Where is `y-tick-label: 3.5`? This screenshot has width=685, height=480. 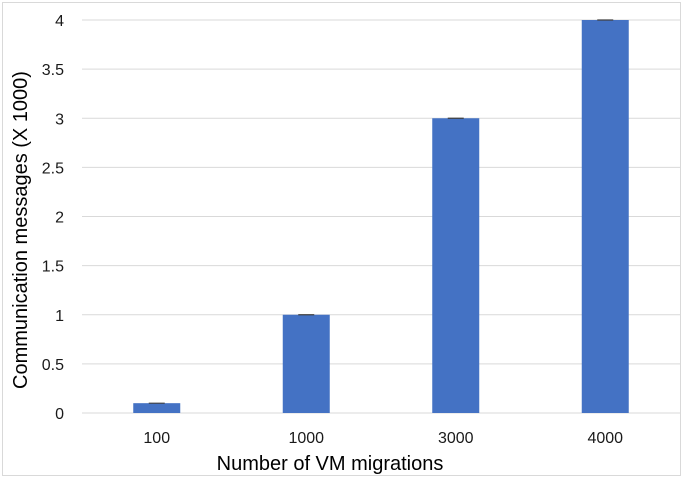 y-tick-label: 3.5 is located at coordinates (53, 70).